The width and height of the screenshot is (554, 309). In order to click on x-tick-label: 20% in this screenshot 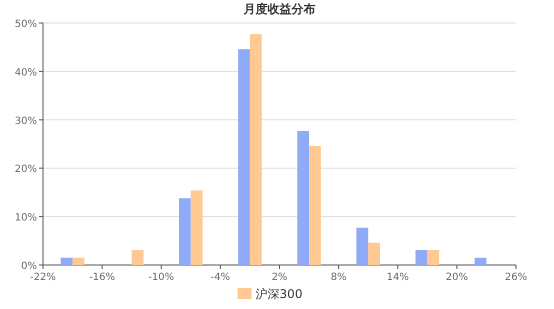, I will do `click(457, 277)`.